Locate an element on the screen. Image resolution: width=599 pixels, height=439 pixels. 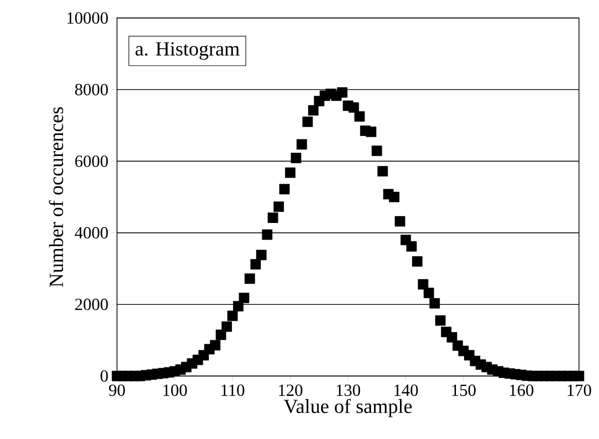
x-tick-label: 170 is located at coordinates (580, 390).